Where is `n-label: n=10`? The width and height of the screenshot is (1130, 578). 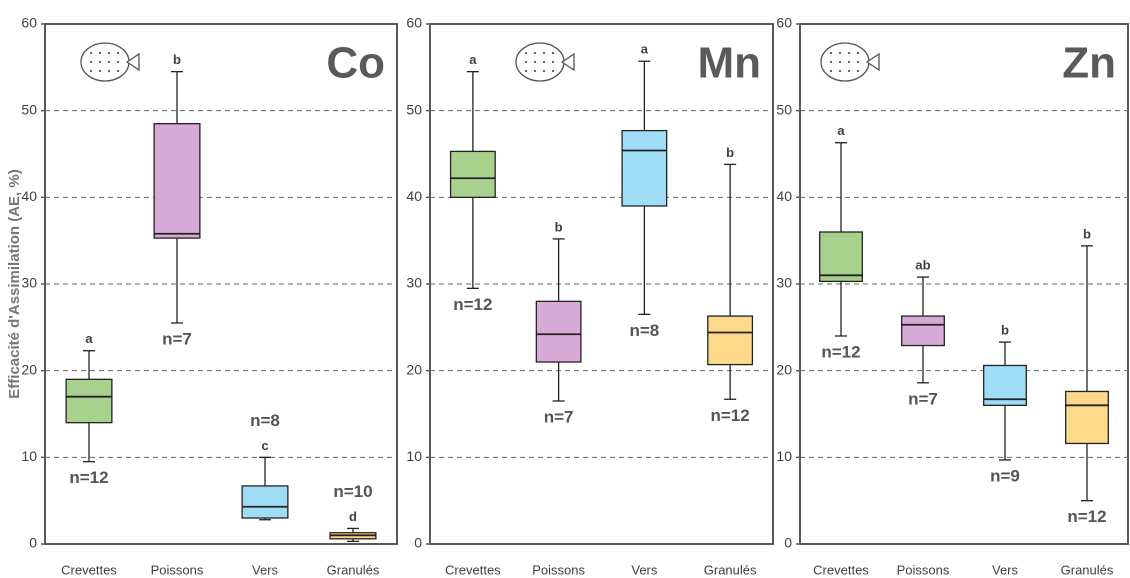 n-label: n=10 is located at coordinates (352, 491).